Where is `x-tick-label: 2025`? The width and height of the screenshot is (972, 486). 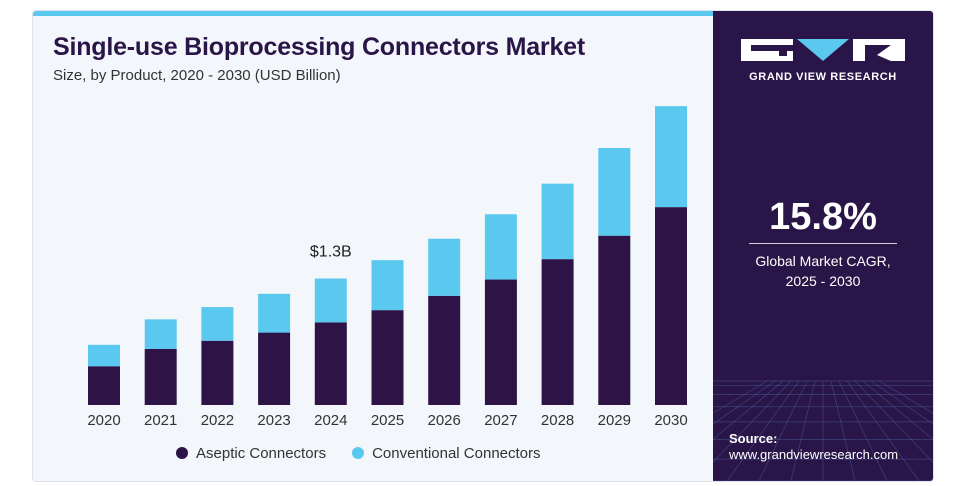
x-tick-label: 2025 is located at coordinates (387, 420).